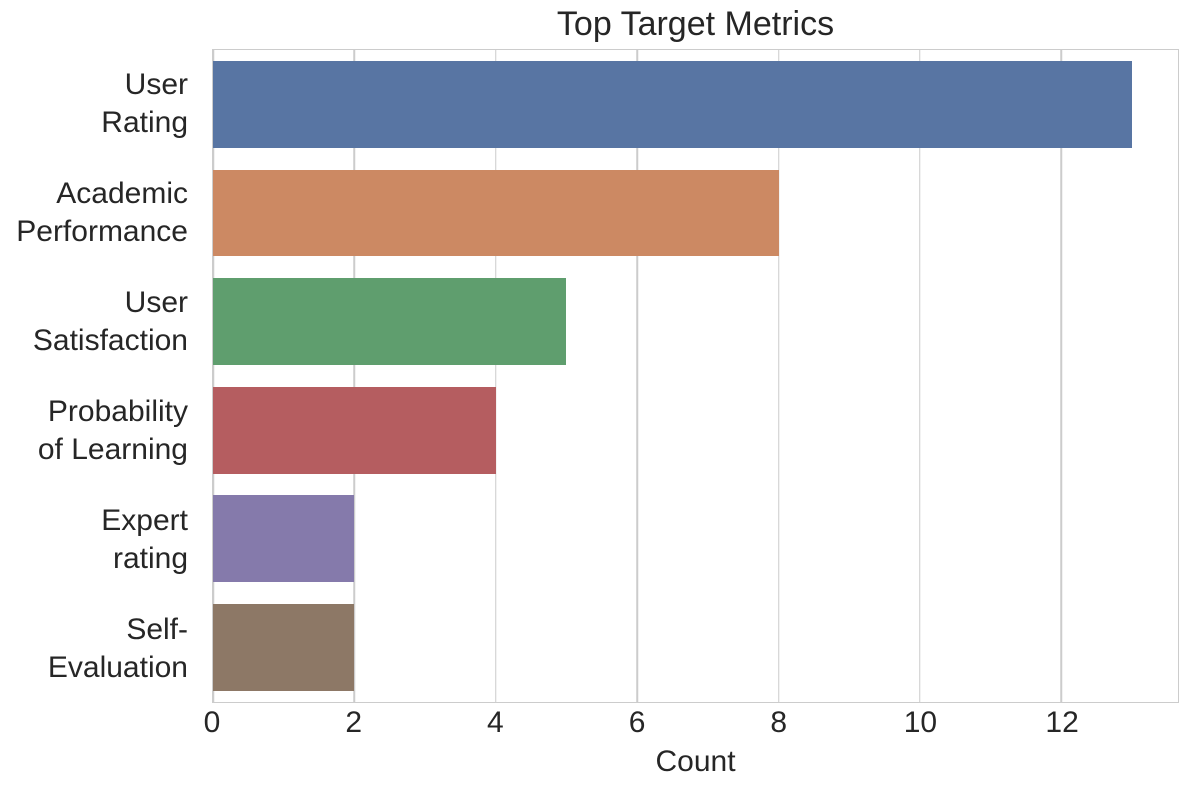 This screenshot has height=790, width=1189. What do you see at coordinates (779, 722) in the screenshot?
I see `x-tick-label-8: 8` at bounding box center [779, 722].